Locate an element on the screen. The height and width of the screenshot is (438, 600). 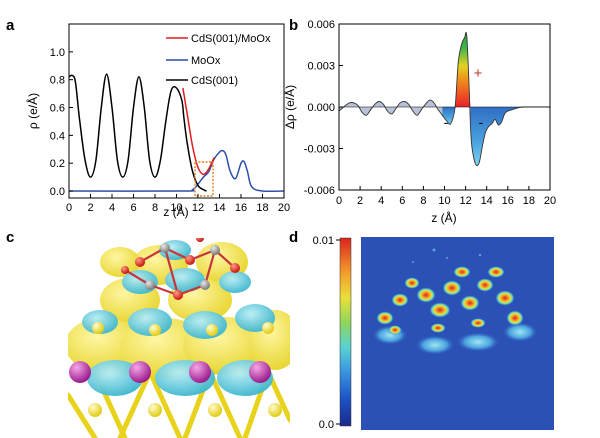
panel-a-ytick-label: 0.8 is located at coordinates (57, 81).